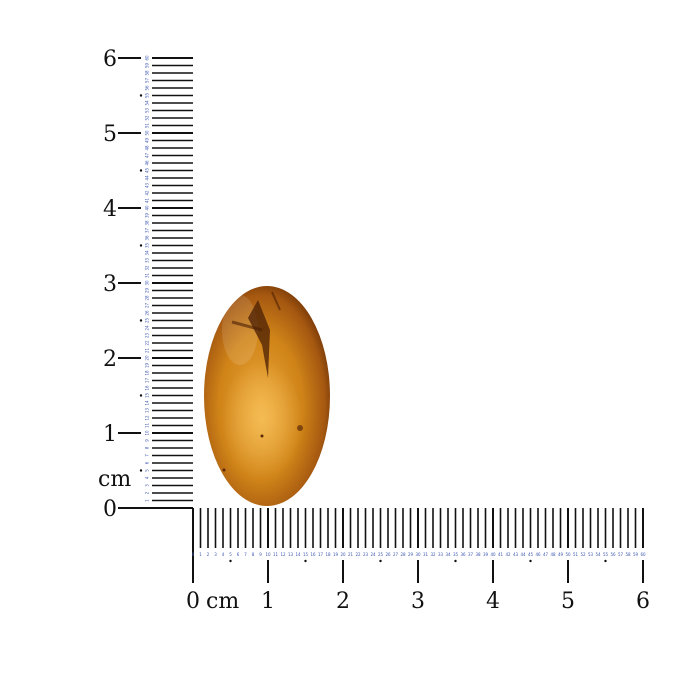  What do you see at coordinates (411, 554) in the screenshot?
I see `ruler-minor-number: 29` at bounding box center [411, 554].